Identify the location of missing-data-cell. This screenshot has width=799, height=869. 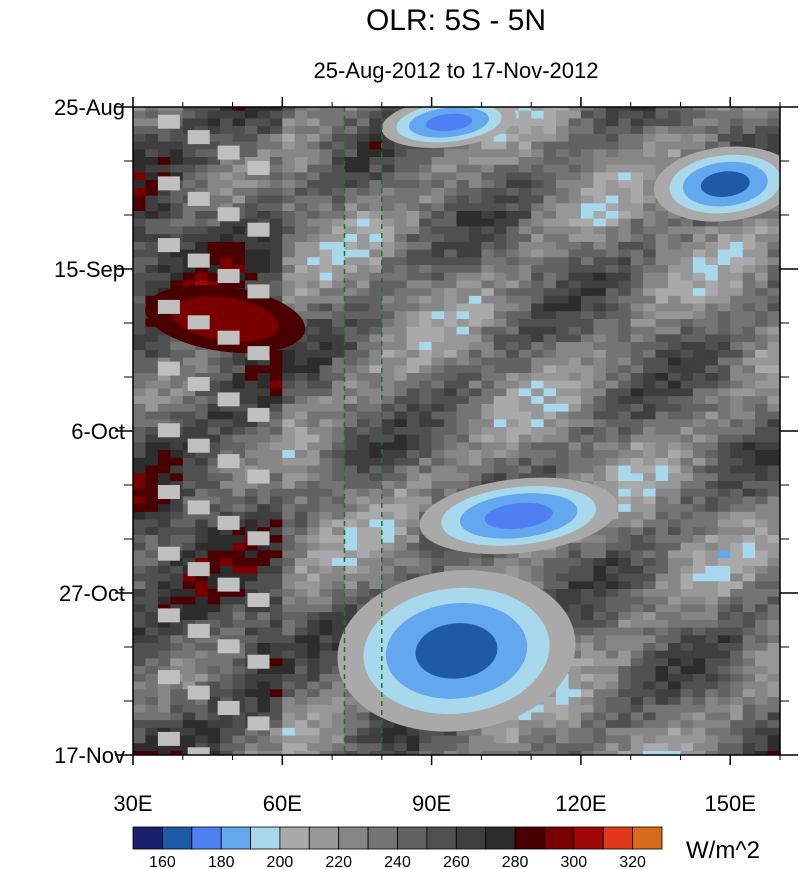
(198, 445).